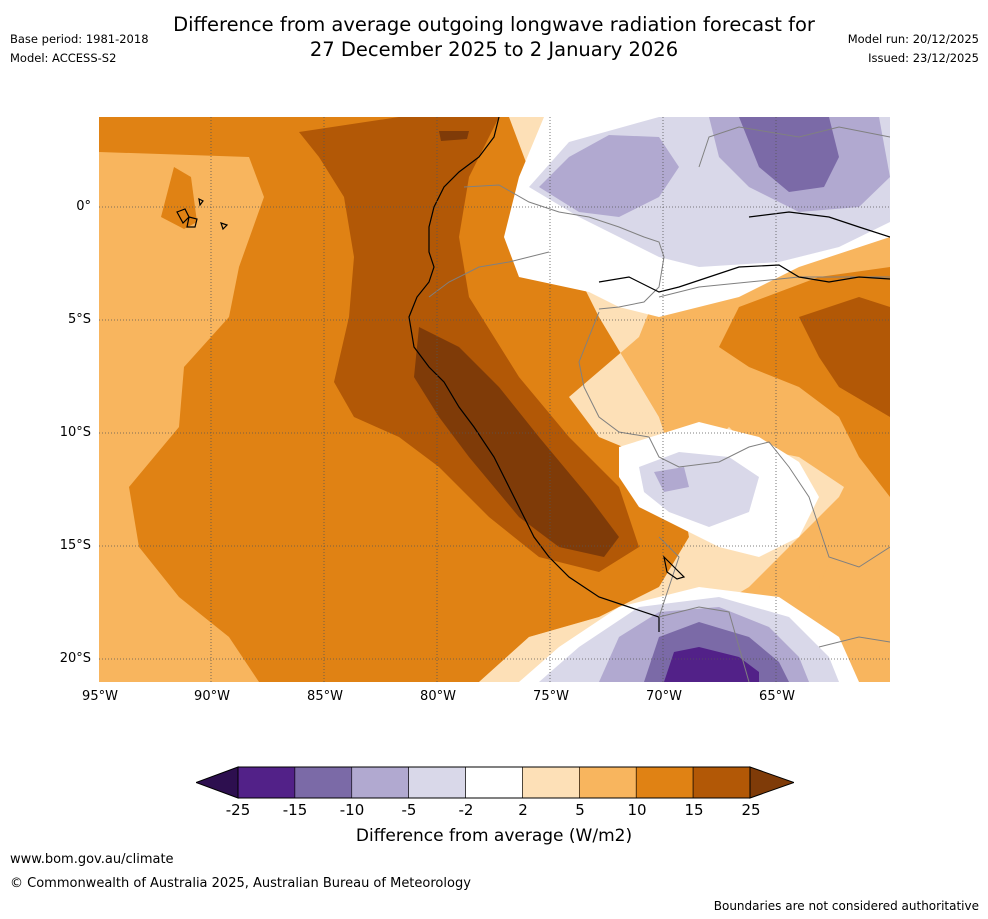  Describe the element at coordinates (202, 214) in the screenshot. I see `galapagos-islands` at that location.